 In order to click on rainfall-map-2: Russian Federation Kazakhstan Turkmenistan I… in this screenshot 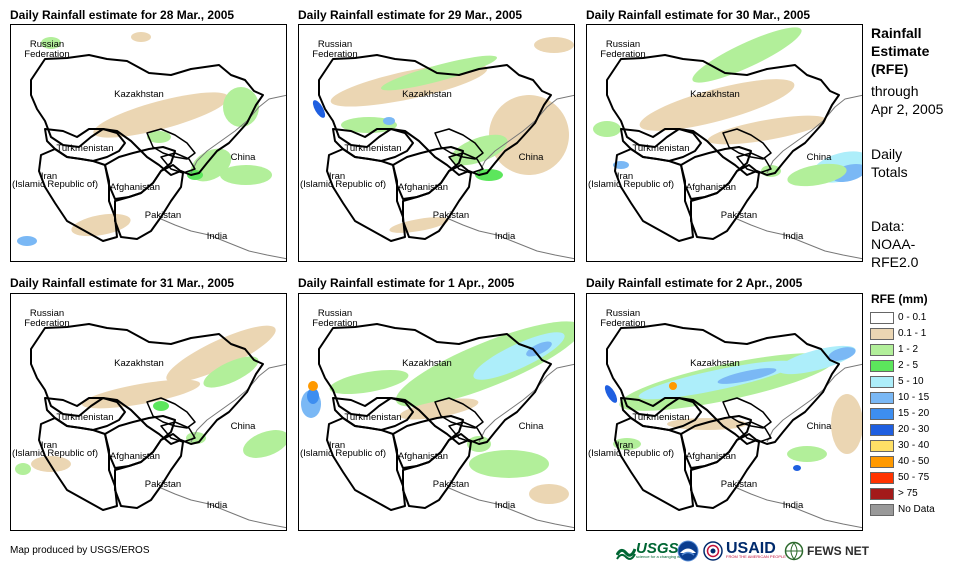, I will do `click(436, 143)`.